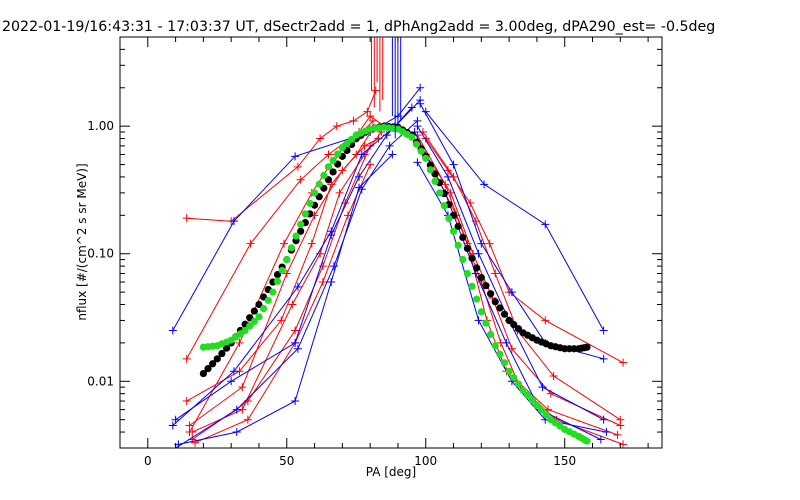  Describe the element at coordinates (564, 461) in the screenshot. I see `x-tick-label: 150` at that location.